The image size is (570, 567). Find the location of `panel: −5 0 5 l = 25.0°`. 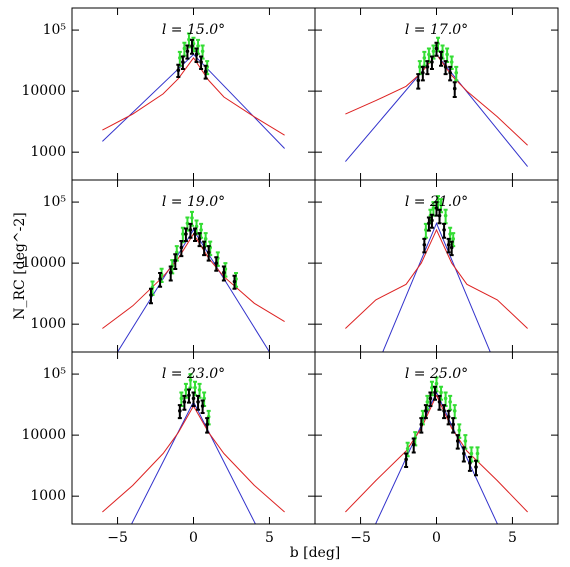

panel: −5 0 5 l = 25.0° is located at coordinates (436, 448).